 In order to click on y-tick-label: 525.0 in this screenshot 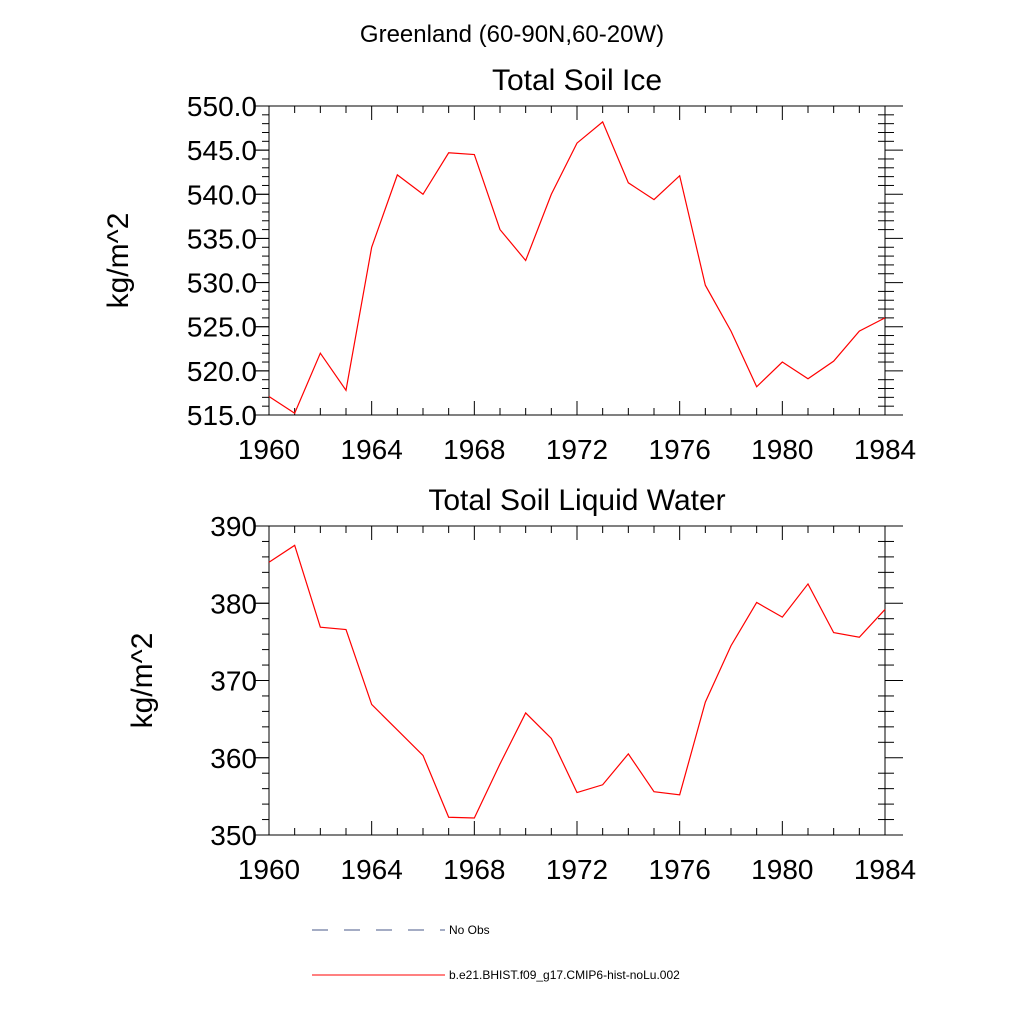, I will do `click(222, 327)`.